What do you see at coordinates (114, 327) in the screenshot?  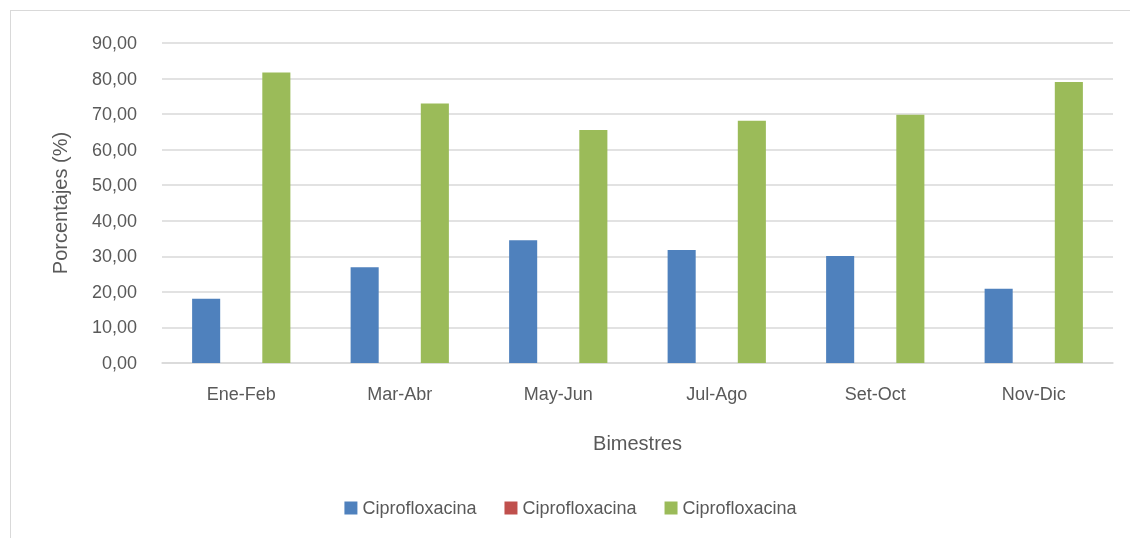 I see `y-tick-label: 10,00` at bounding box center [114, 327].